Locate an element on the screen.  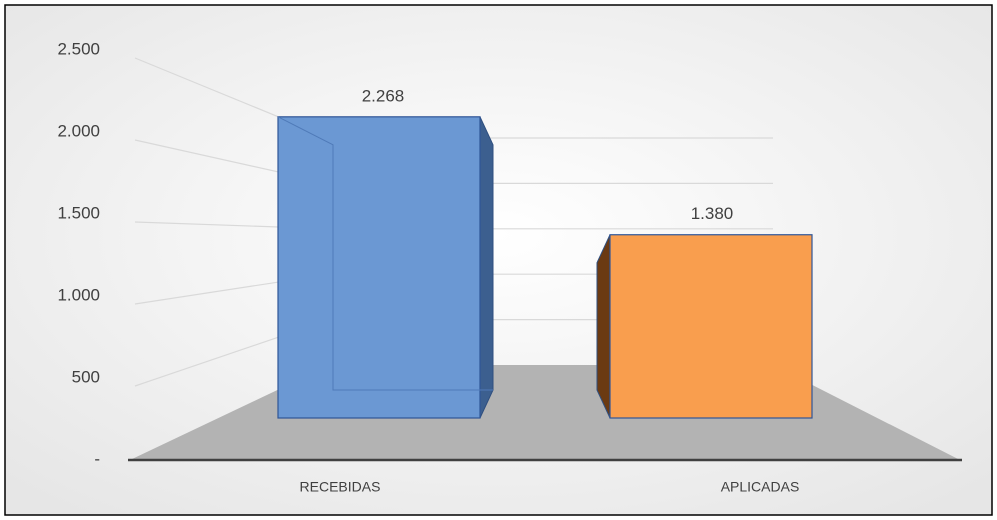
bar-inner-edge is located at coordinates (385, 253).